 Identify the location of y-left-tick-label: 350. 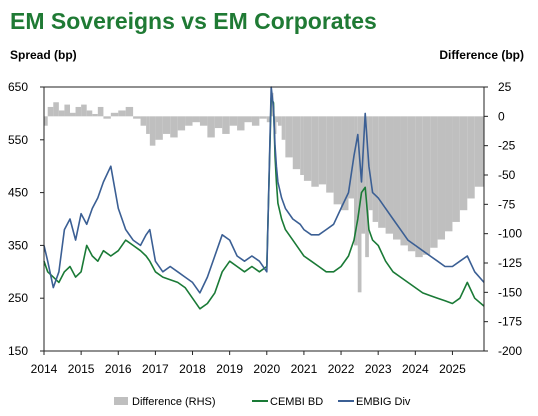
(18, 245).